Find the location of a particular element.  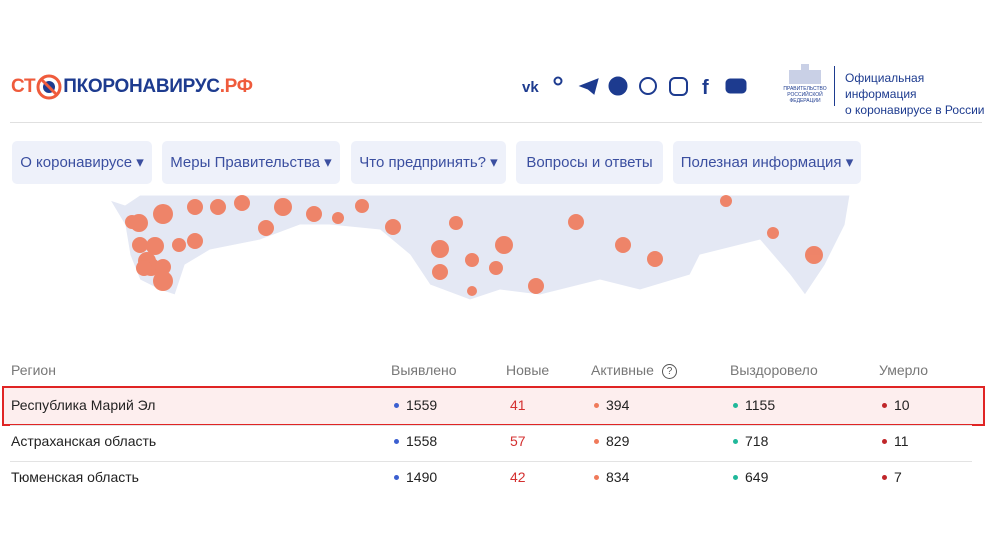

viber-icon is located at coordinates (648, 86).